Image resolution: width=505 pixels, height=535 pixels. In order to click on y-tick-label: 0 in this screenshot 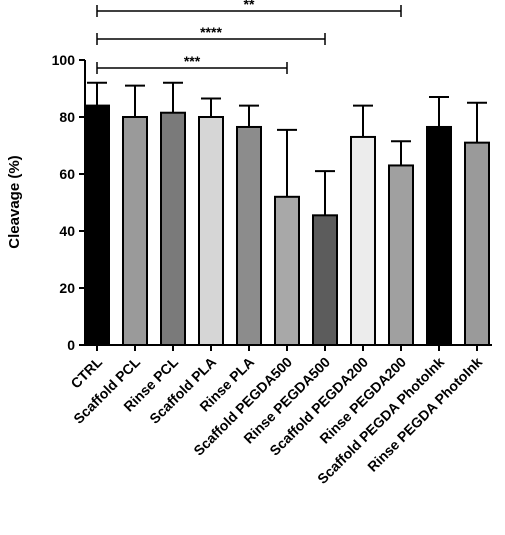, I will do `click(71, 345)`.